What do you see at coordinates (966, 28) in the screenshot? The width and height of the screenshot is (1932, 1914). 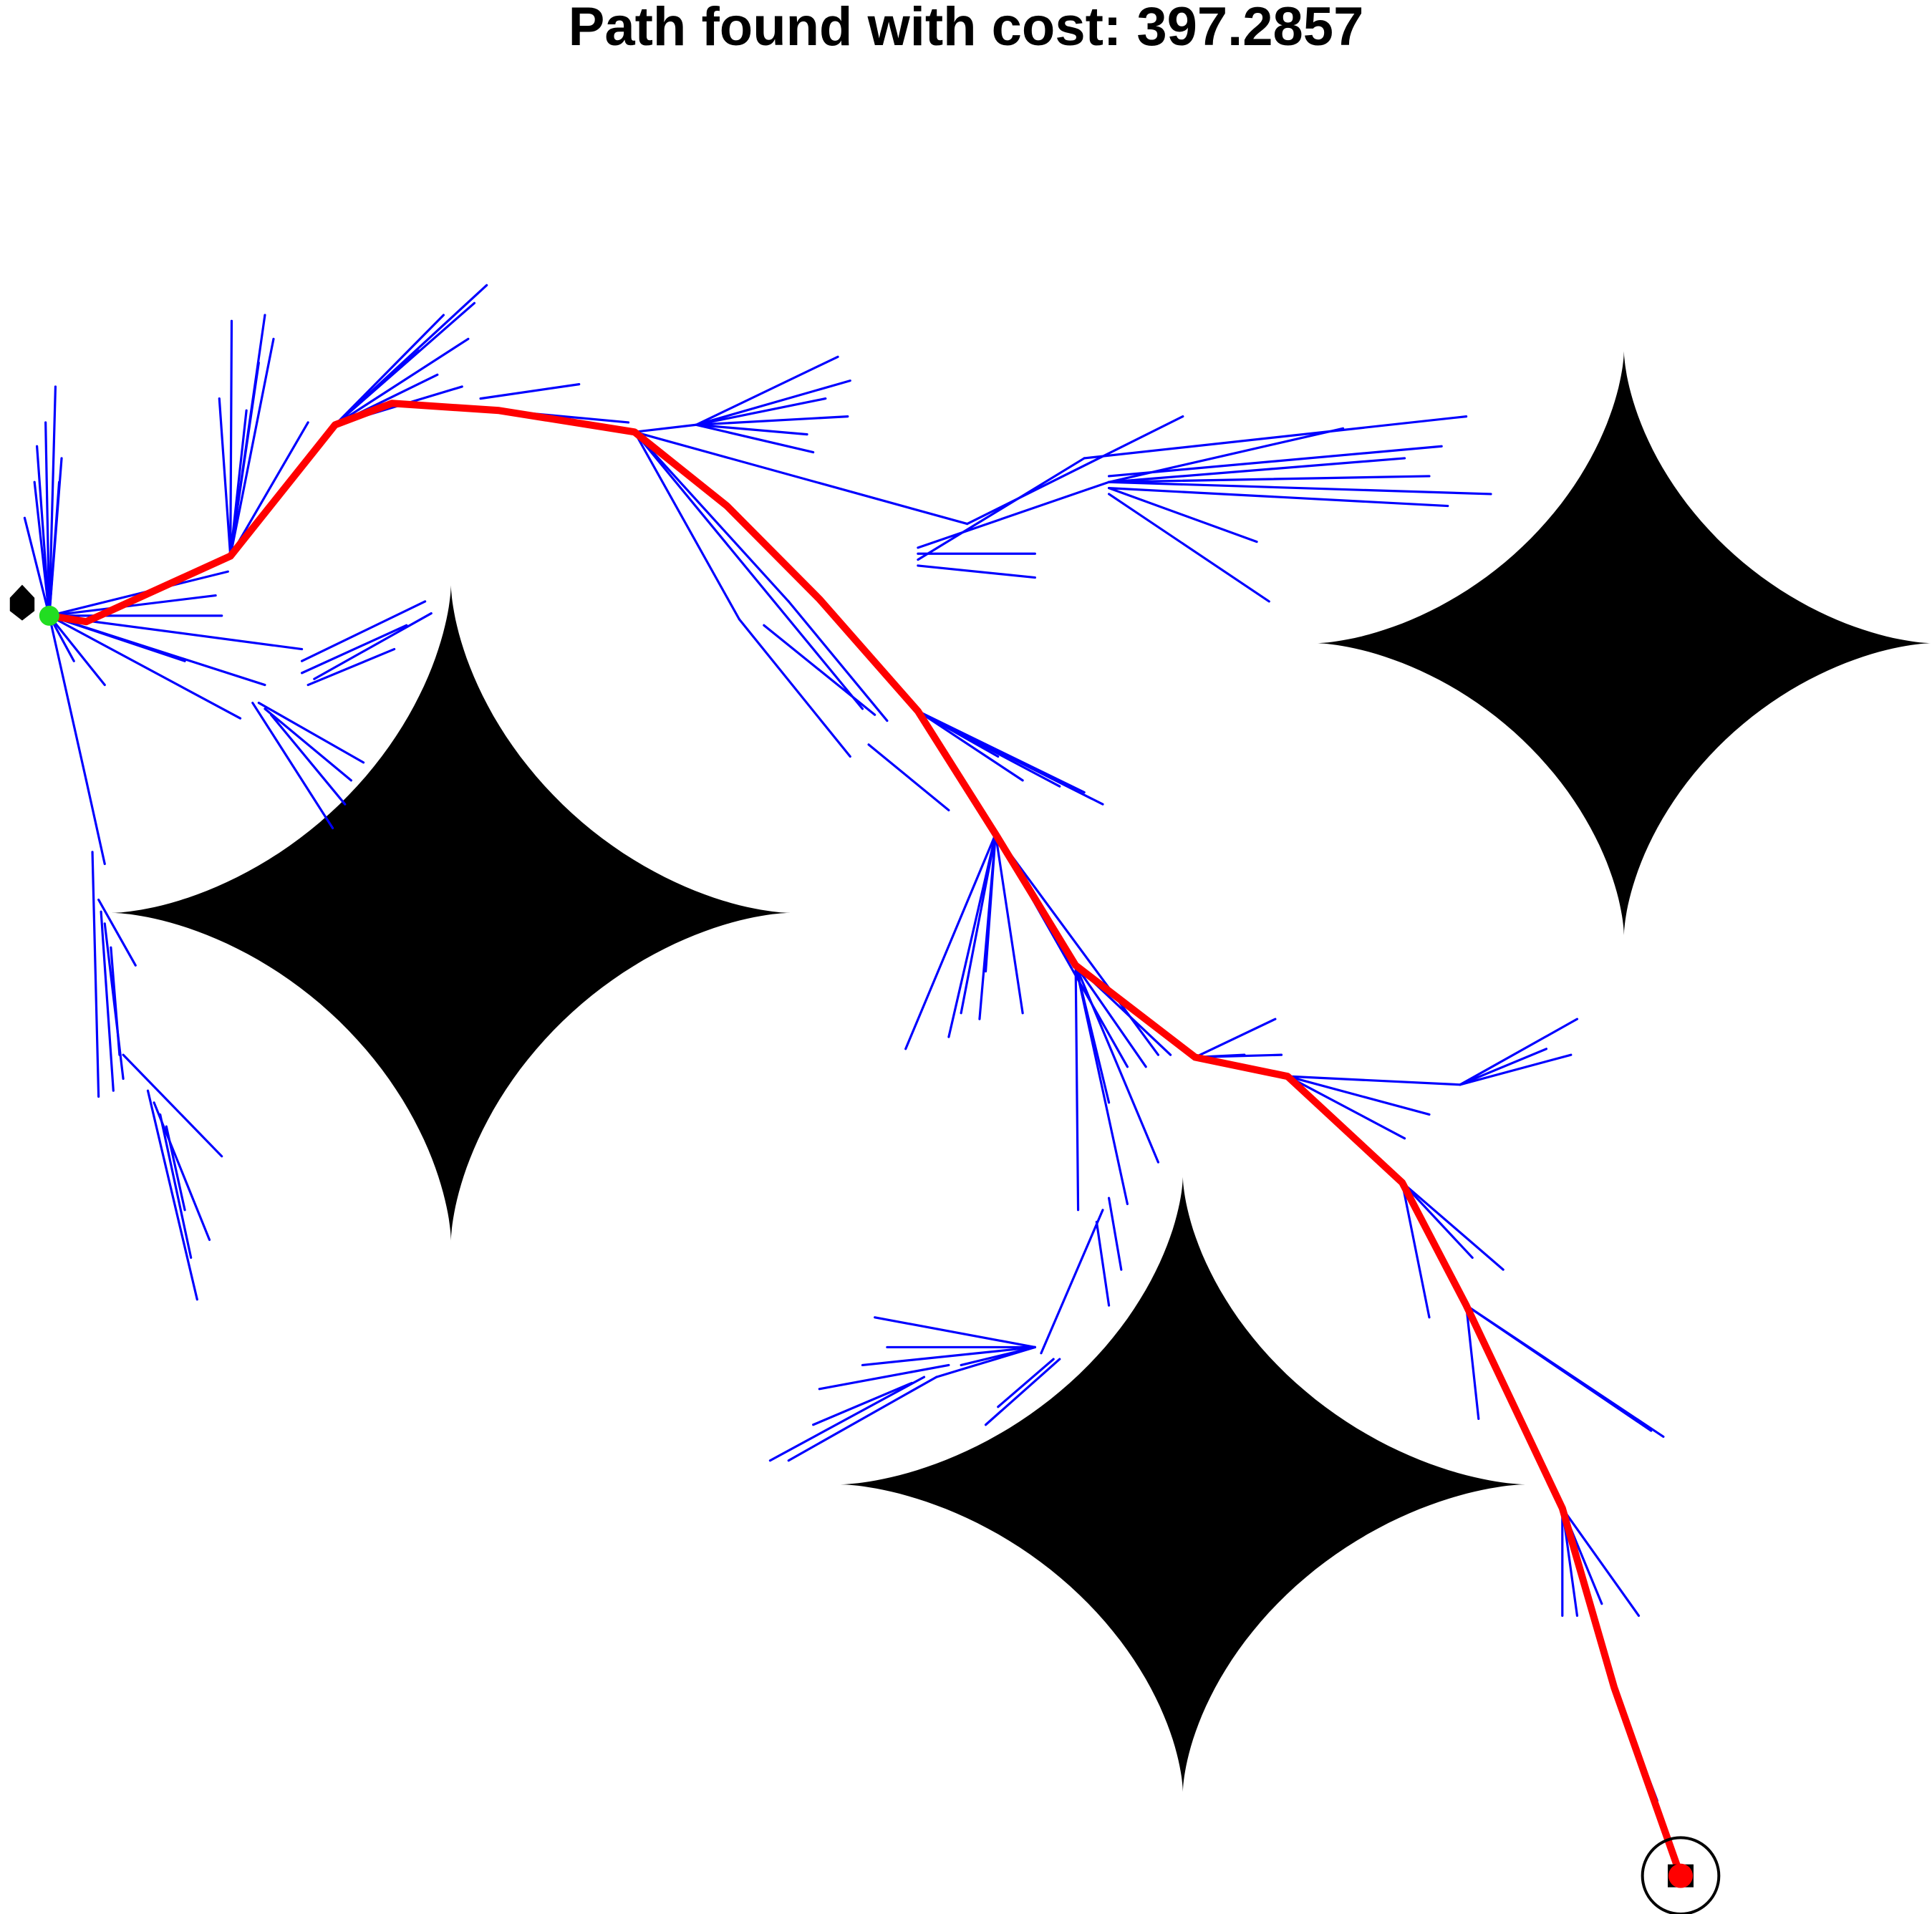 I see `plot-title: Path found with cost: 397.2857` at bounding box center [966, 28].